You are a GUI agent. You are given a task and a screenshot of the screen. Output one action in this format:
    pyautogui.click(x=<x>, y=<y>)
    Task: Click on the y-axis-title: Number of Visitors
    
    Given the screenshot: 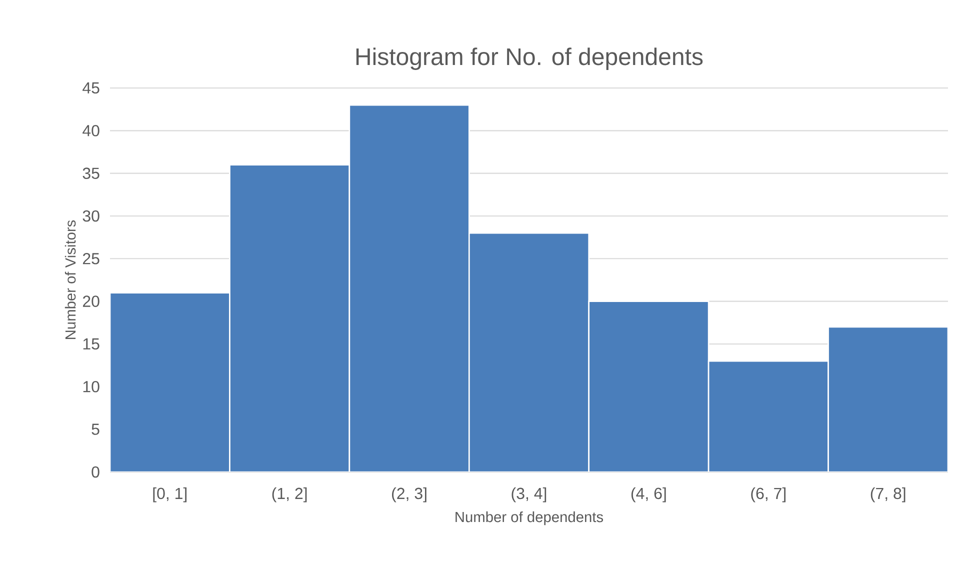 What is the action you would take?
    pyautogui.click(x=70, y=279)
    